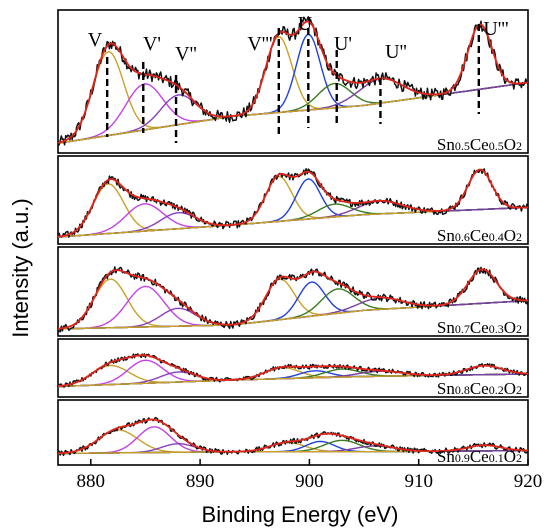  What do you see at coordinates (200, 481) in the screenshot?
I see `x-tick-label: 890` at bounding box center [200, 481].